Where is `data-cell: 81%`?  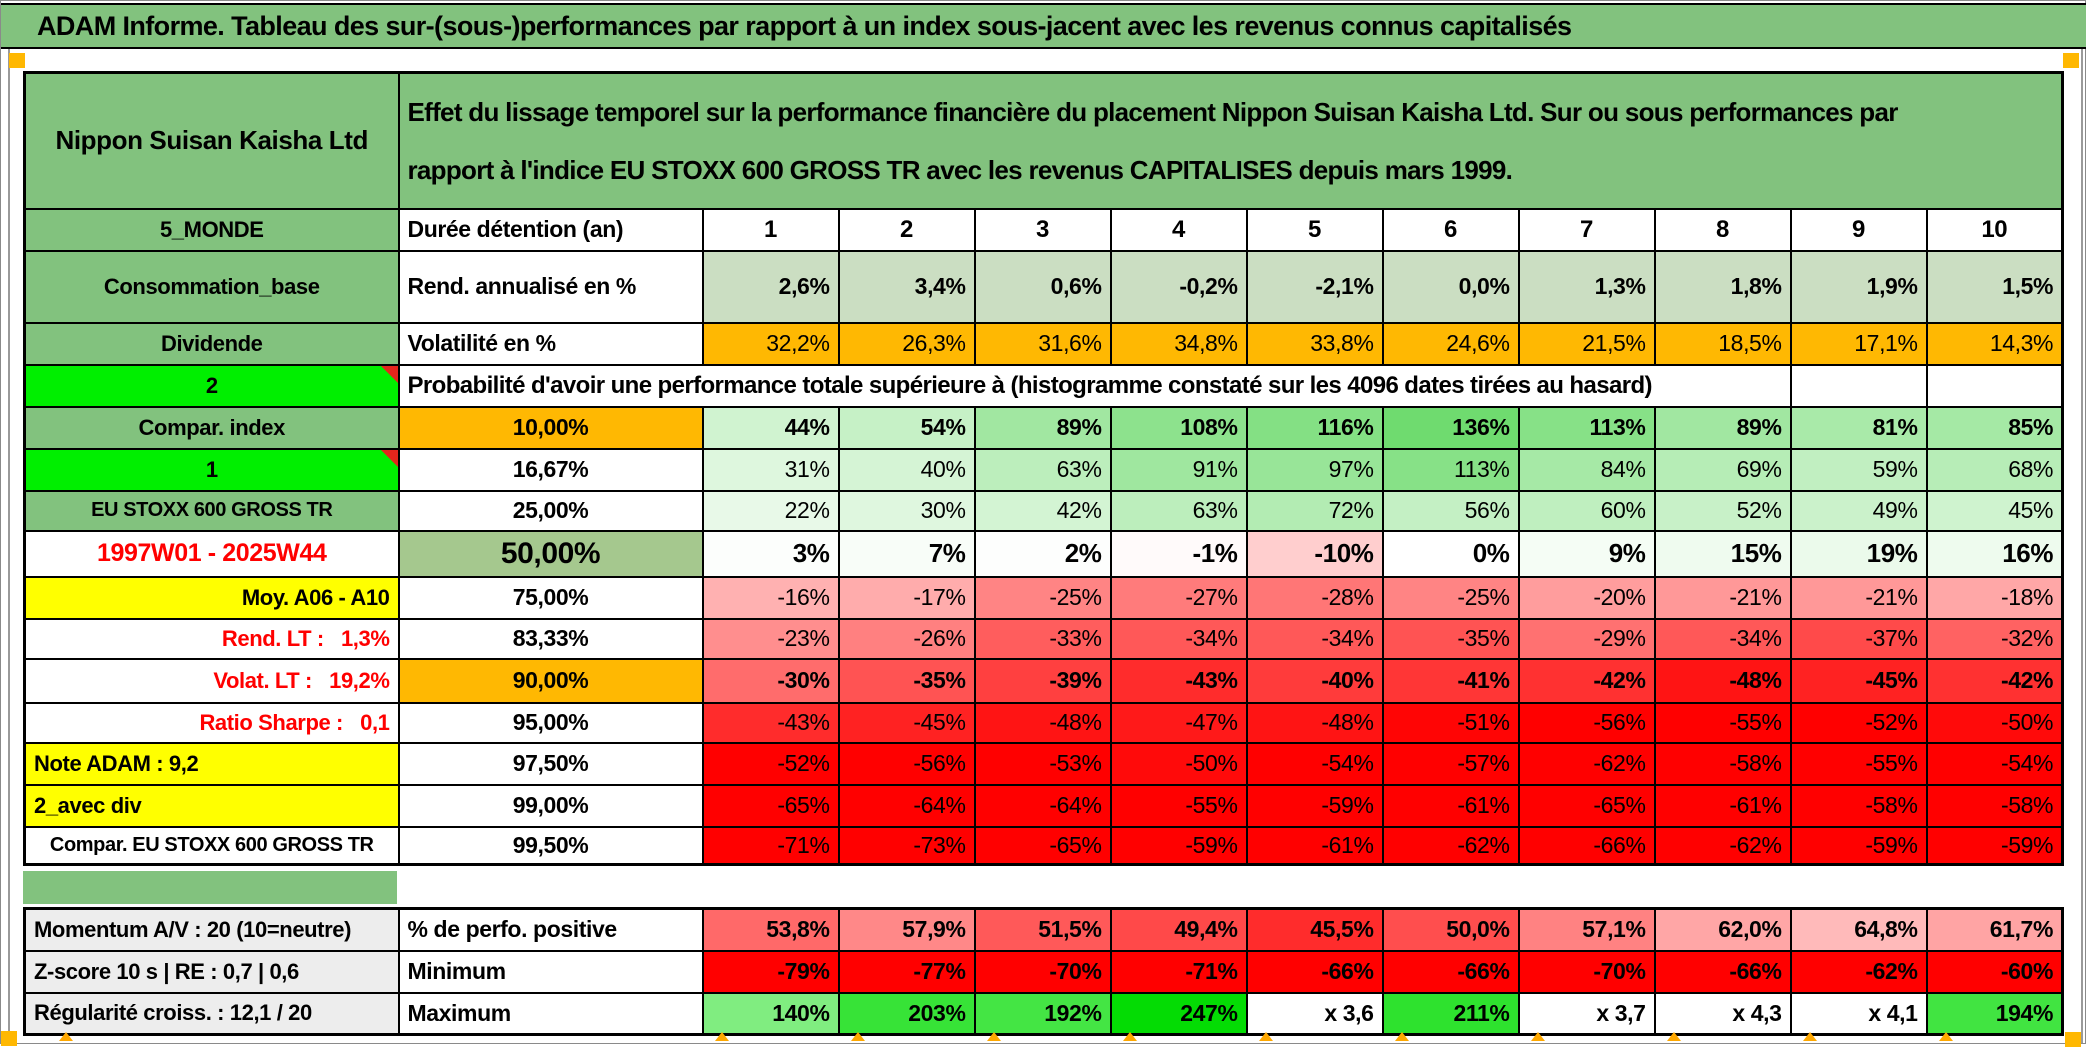
data-cell: 81% is located at coordinates (1858, 427).